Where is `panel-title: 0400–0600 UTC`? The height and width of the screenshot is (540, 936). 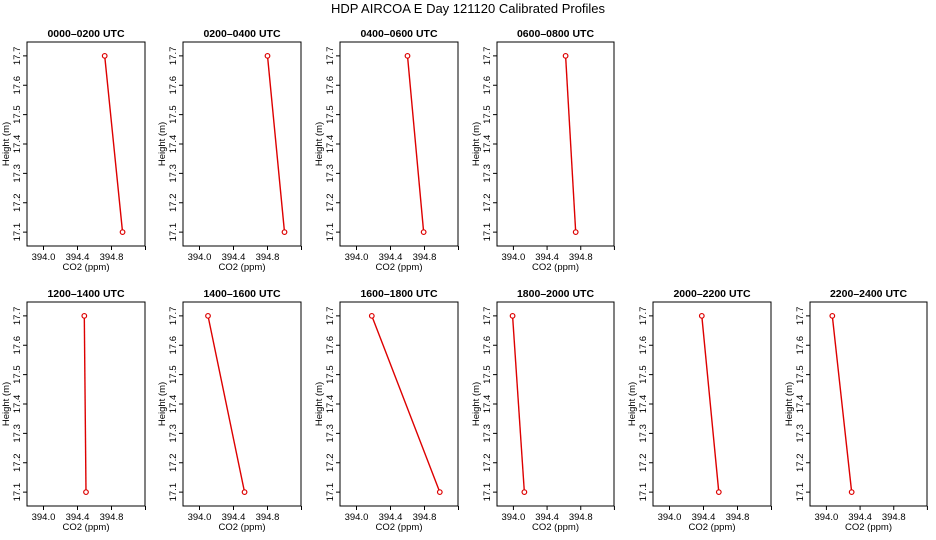 panel-title: 0400–0600 UTC is located at coordinates (398, 34).